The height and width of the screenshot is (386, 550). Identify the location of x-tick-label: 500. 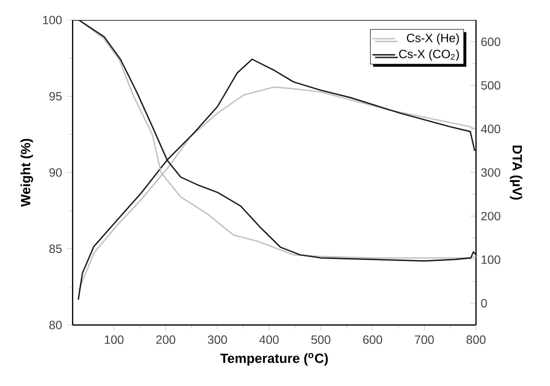
(320, 339).